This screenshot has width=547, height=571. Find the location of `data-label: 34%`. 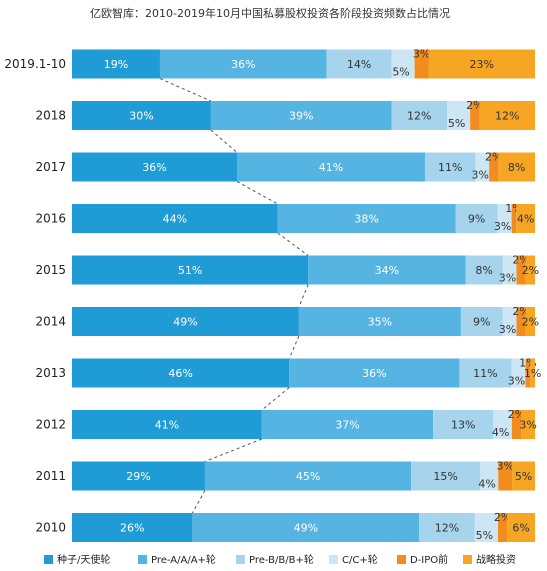

data-label: 34% is located at coordinates (387, 270).